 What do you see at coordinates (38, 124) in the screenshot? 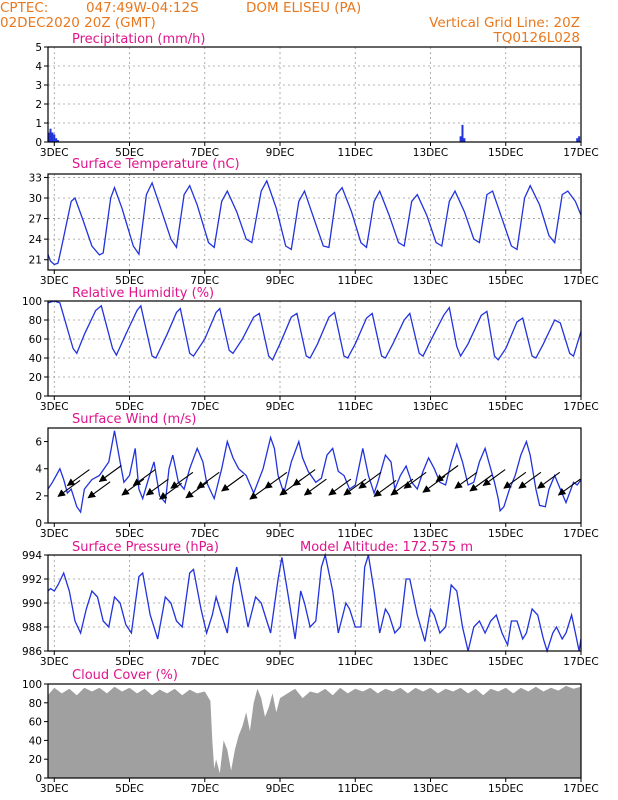
I see `precipitation-ytick-label: 1` at bounding box center [38, 124].